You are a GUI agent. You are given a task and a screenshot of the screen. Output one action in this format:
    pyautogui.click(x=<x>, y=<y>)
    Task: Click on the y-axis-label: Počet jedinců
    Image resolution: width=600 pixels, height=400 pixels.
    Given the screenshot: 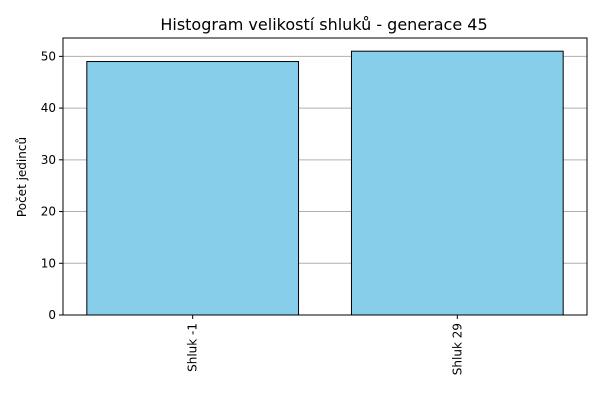 What is the action you would take?
    pyautogui.click(x=22, y=177)
    